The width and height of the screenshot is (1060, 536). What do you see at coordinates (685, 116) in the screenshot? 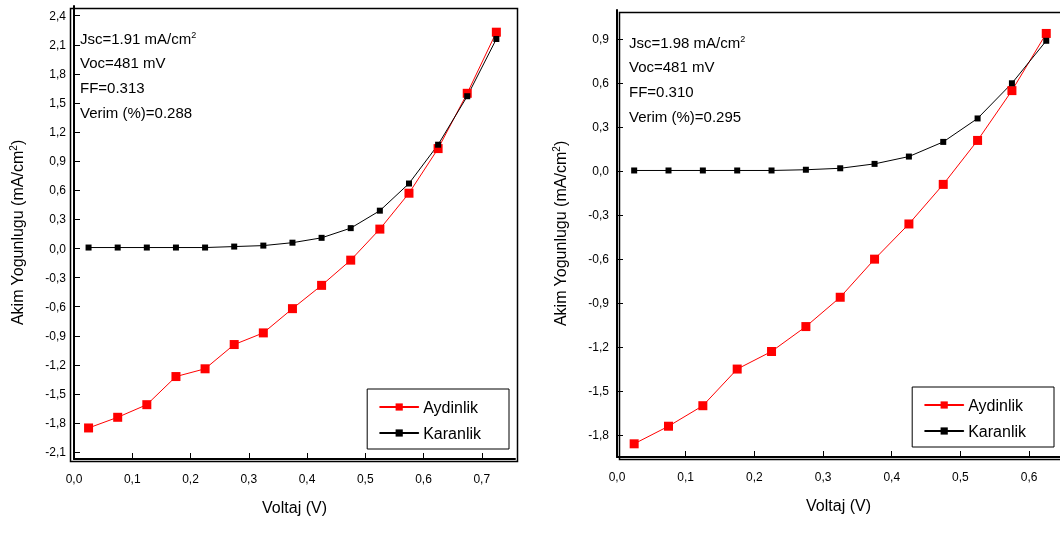
I see `annotation: Verim (%)=0.295` at bounding box center [685, 116].